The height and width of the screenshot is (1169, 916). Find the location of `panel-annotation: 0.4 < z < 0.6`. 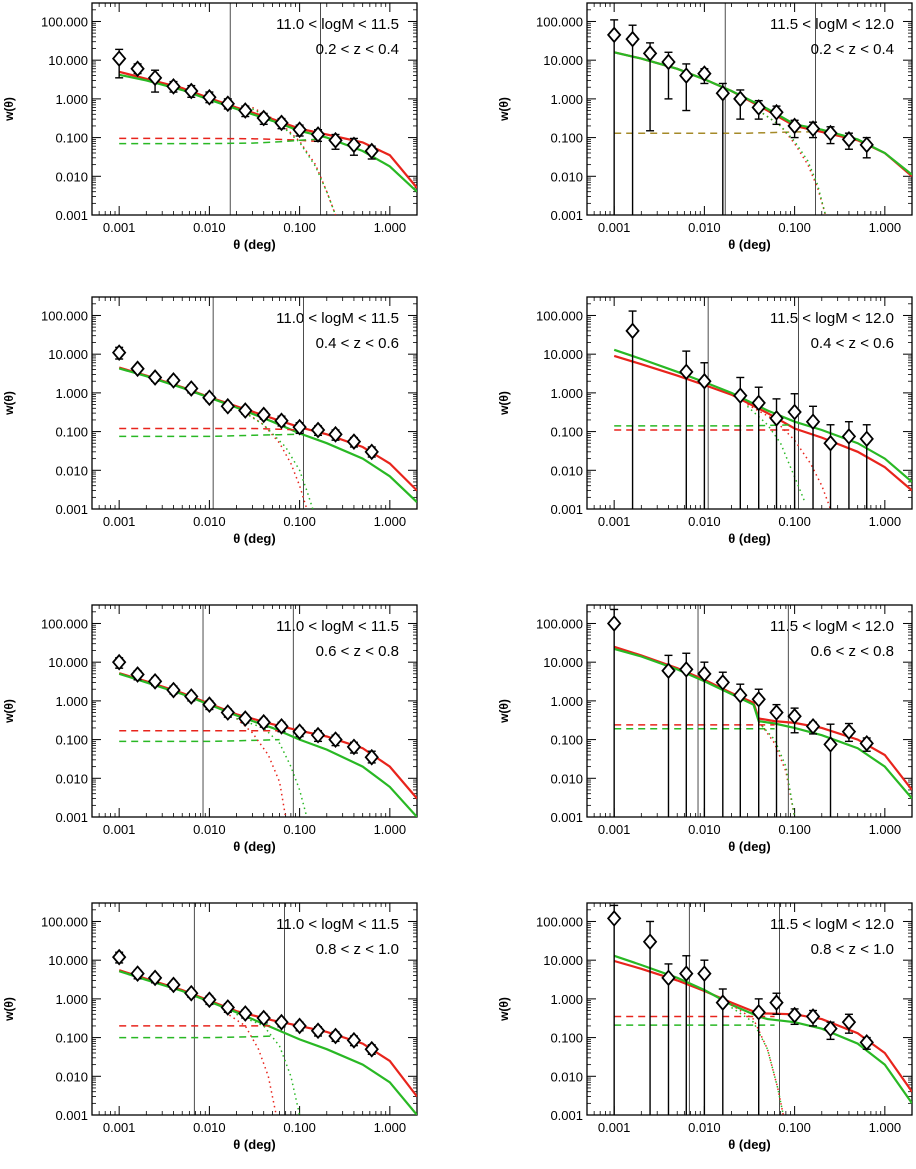

panel-annotation: 0.4 < z < 0.6 is located at coordinates (852, 343).